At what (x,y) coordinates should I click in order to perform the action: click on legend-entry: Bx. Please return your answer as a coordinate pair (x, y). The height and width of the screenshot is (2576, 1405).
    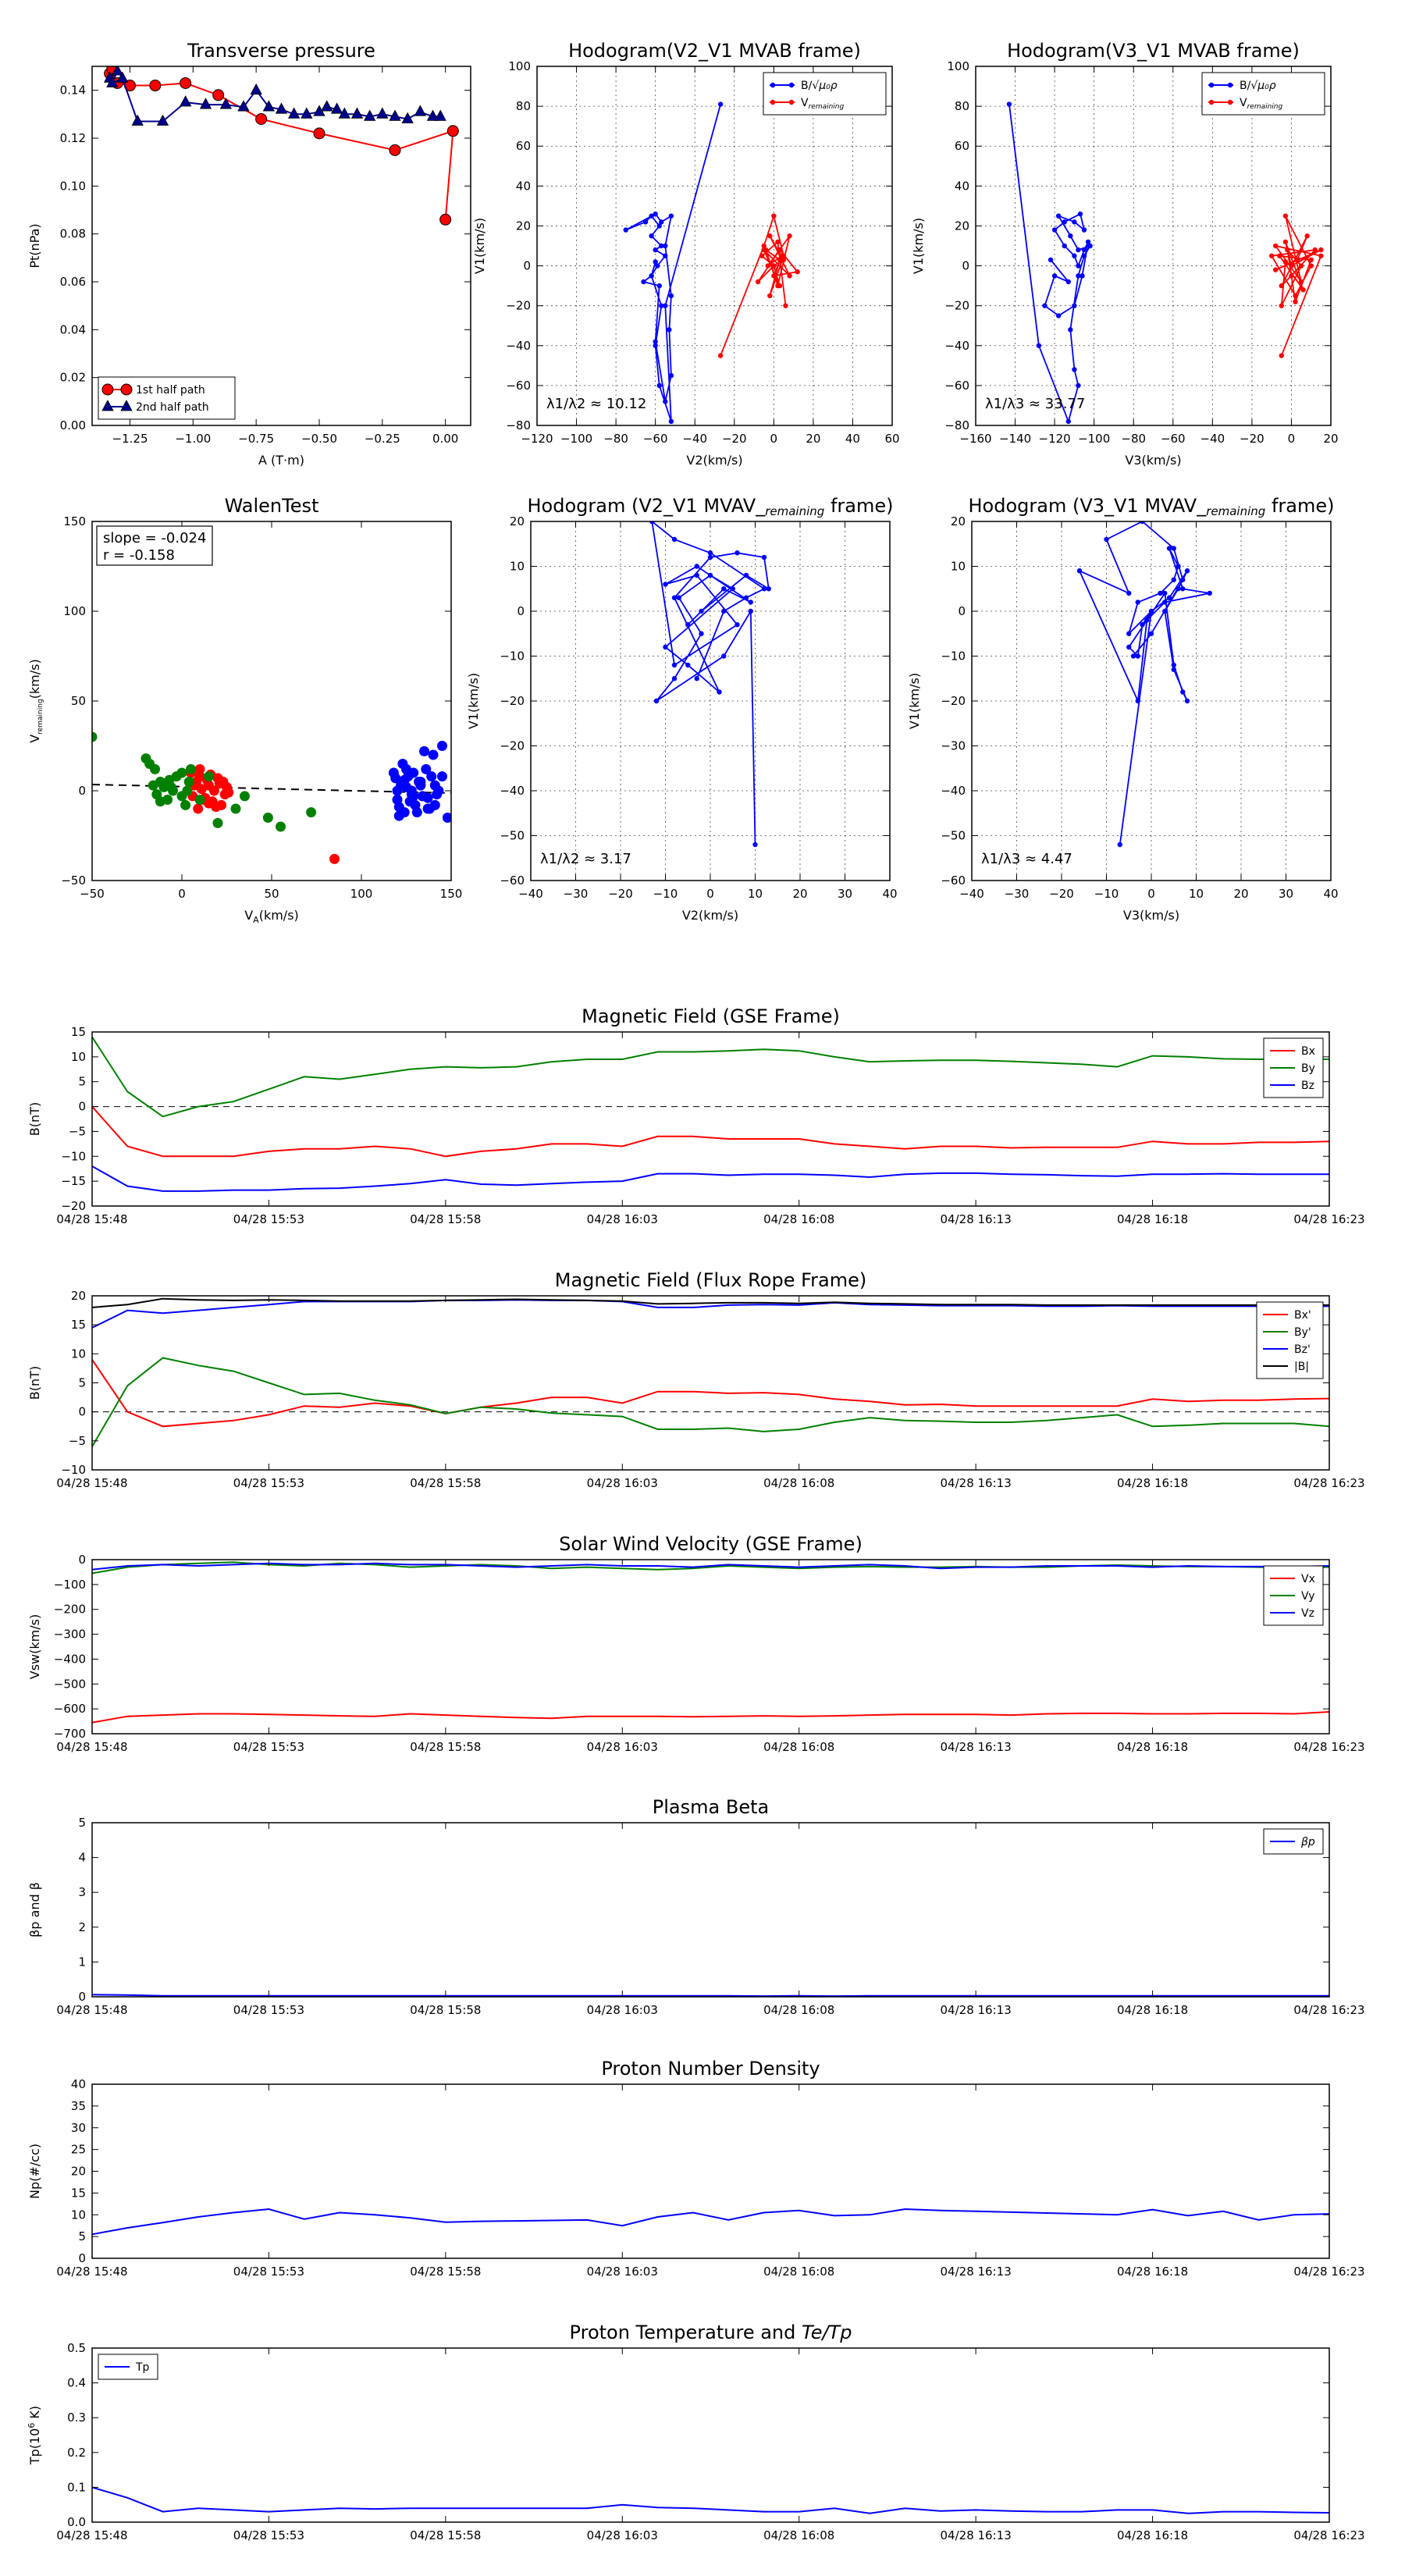
    Looking at the image, I should click on (1308, 1051).